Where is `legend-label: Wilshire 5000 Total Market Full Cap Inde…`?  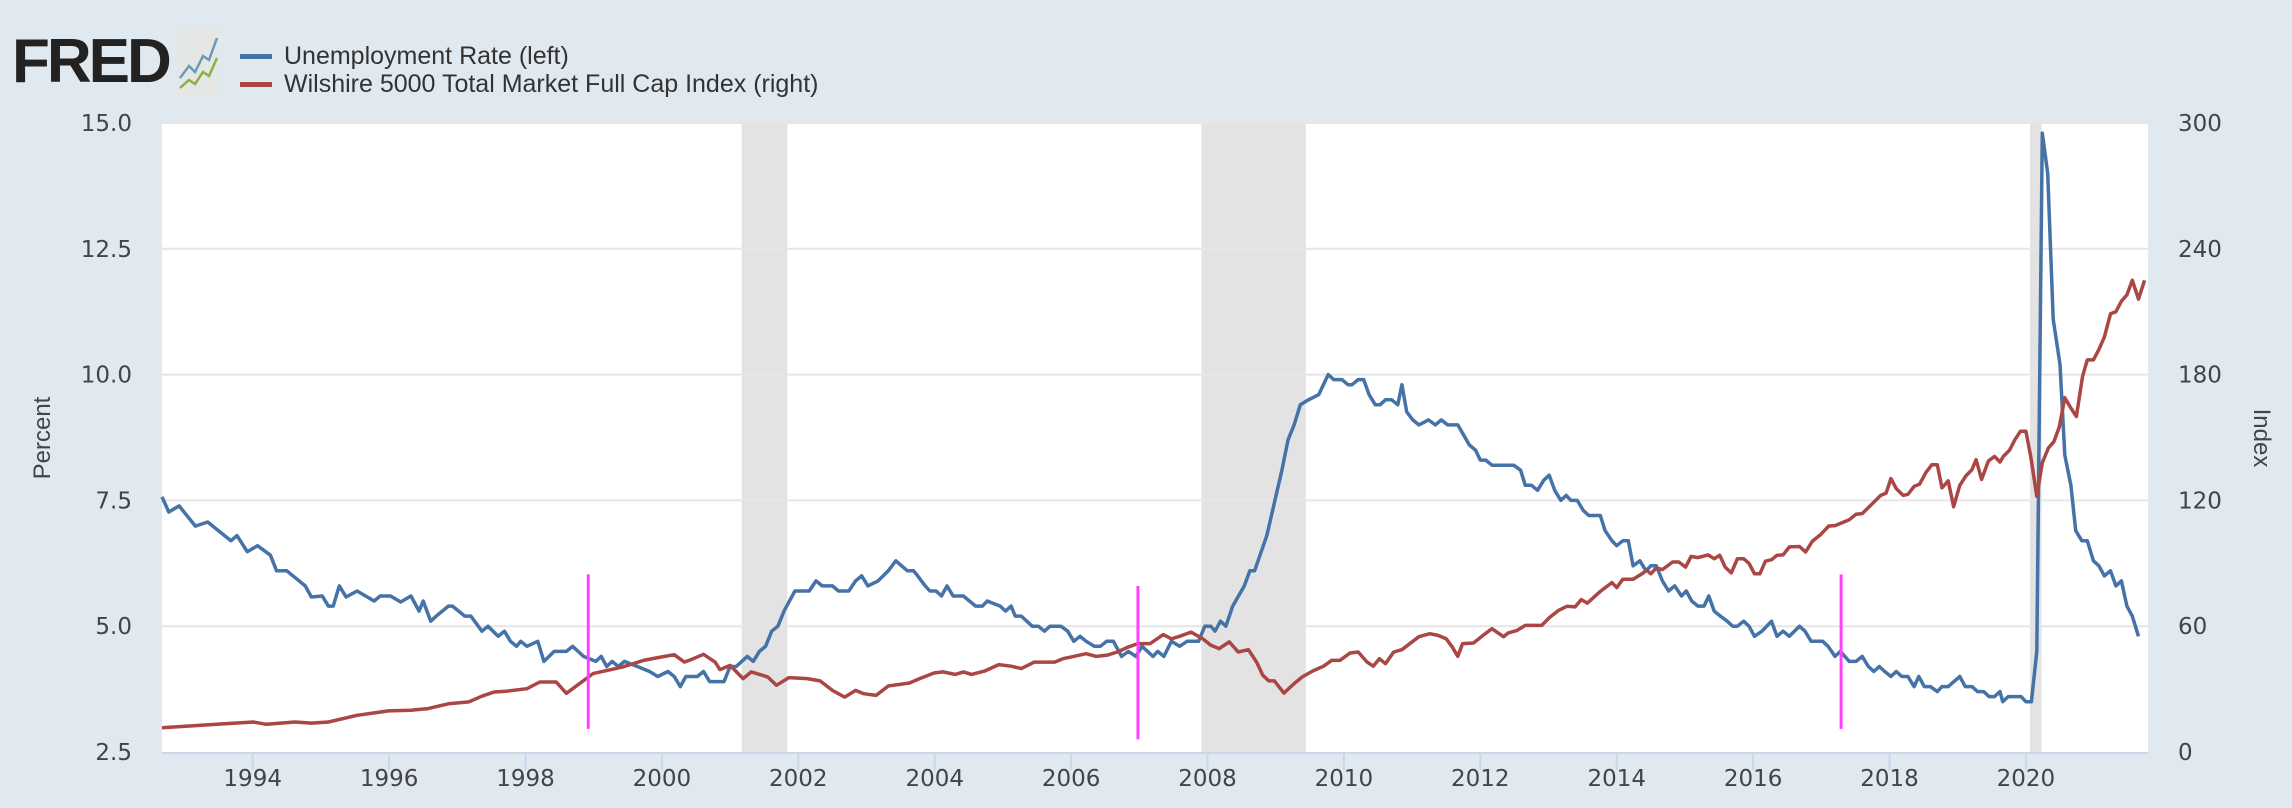 legend-label: Wilshire 5000 Total Market Full Cap Inde… is located at coordinates (551, 84).